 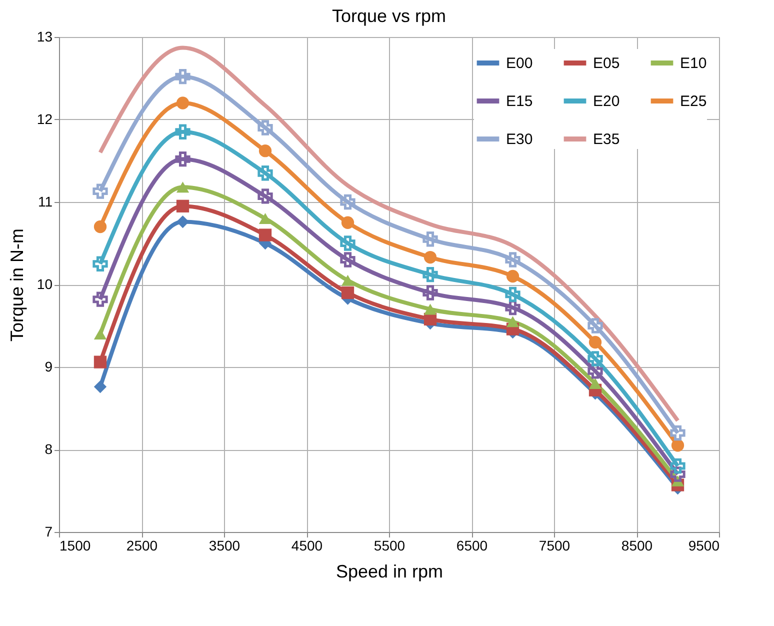 What do you see at coordinates (44, 119) in the screenshot?
I see `y-tick-label: 12` at bounding box center [44, 119].